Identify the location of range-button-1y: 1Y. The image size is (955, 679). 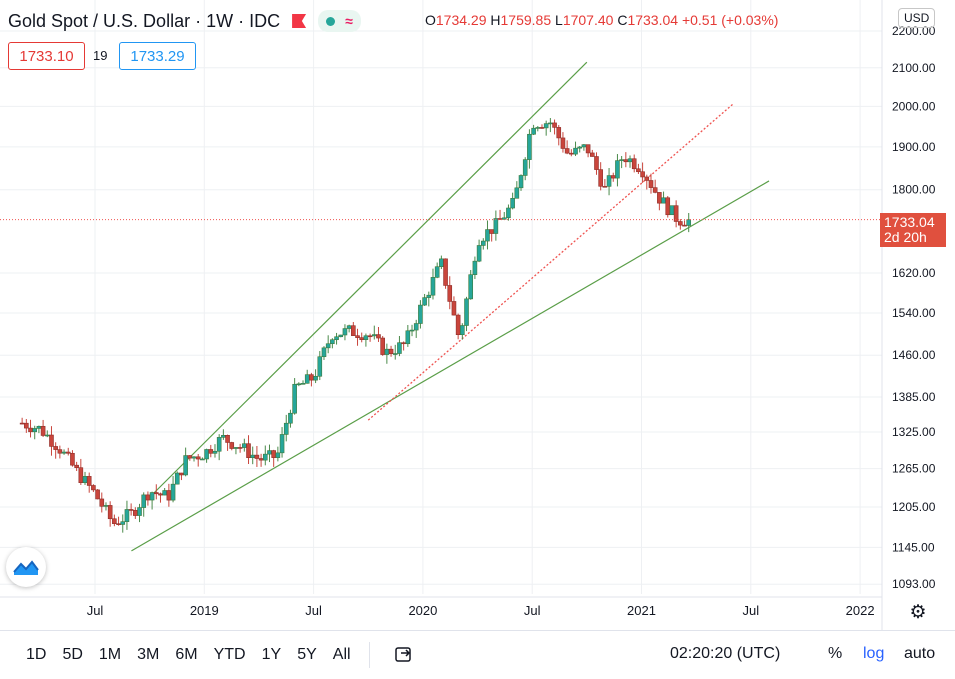
(271, 654).